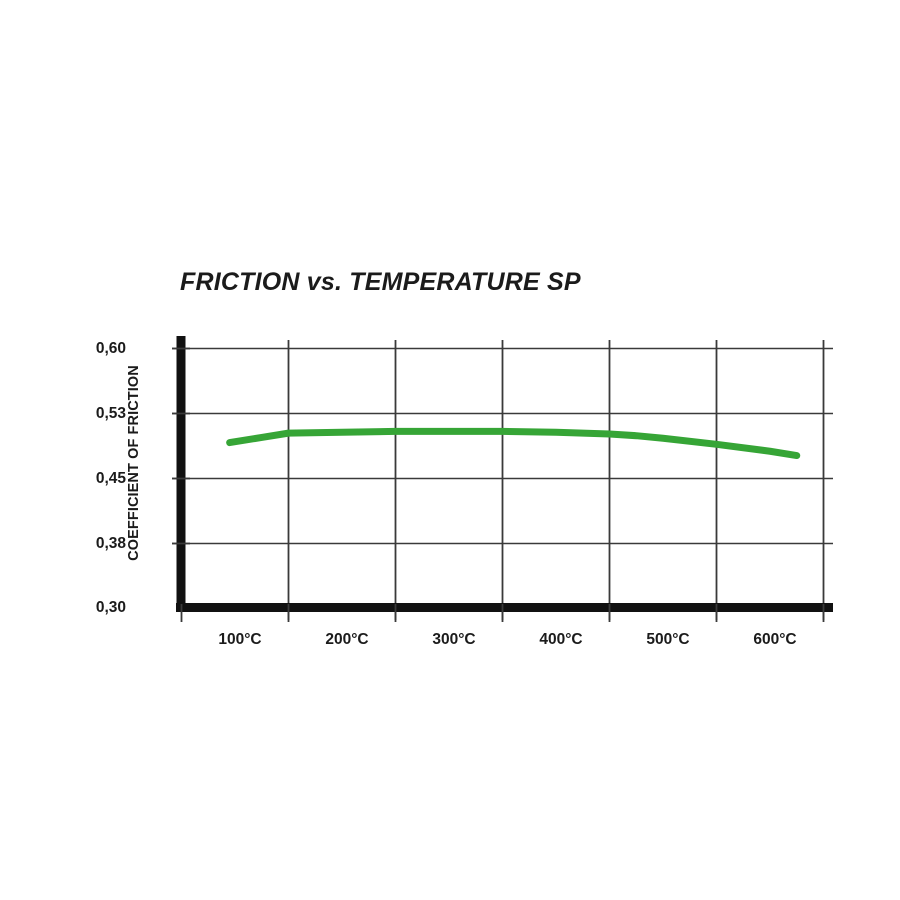  Describe the element at coordinates (181, 446) in the screenshot. I see `y-tick-marks` at that location.